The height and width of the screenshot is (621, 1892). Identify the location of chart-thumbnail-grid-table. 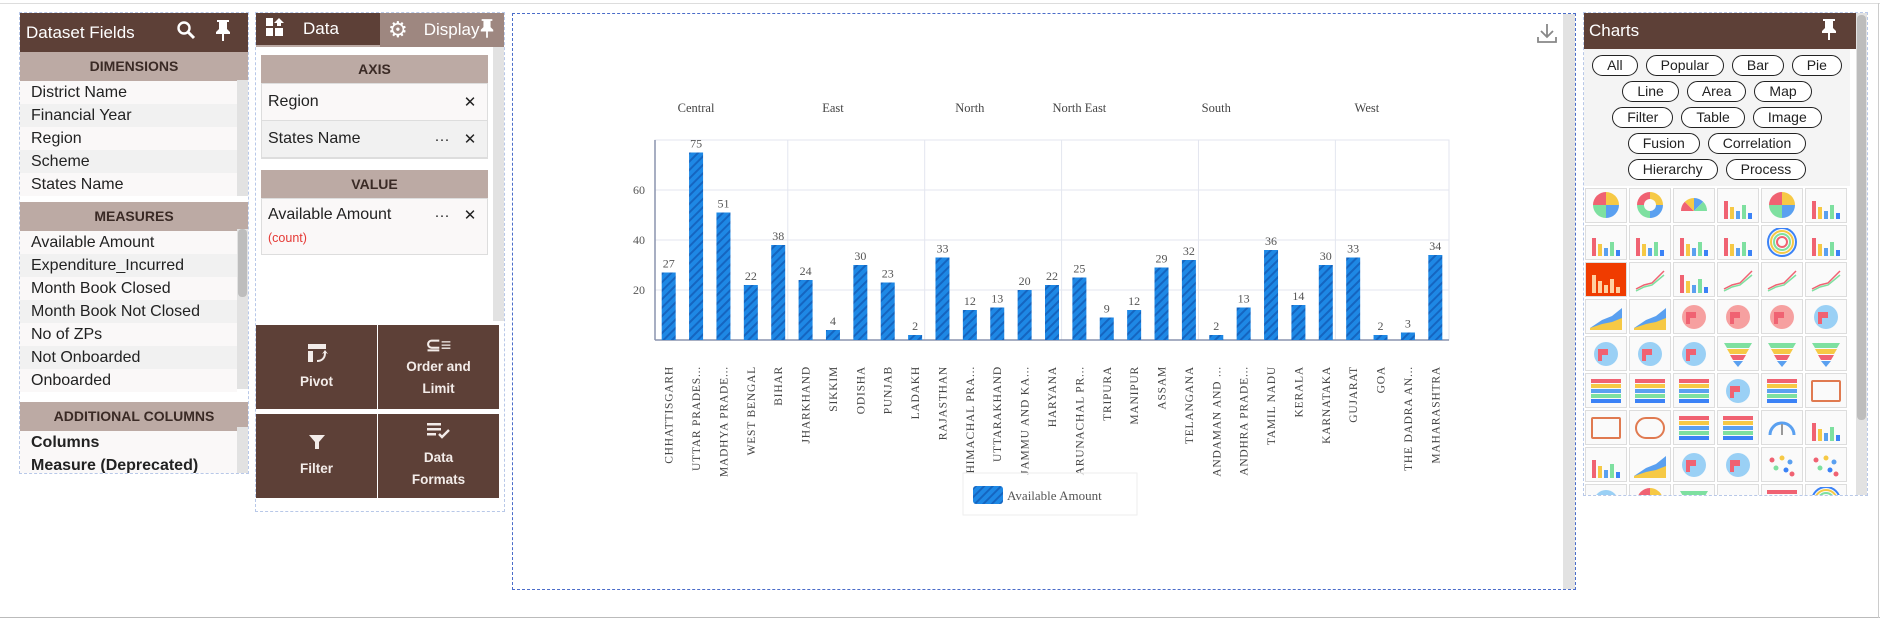
(1782, 390).